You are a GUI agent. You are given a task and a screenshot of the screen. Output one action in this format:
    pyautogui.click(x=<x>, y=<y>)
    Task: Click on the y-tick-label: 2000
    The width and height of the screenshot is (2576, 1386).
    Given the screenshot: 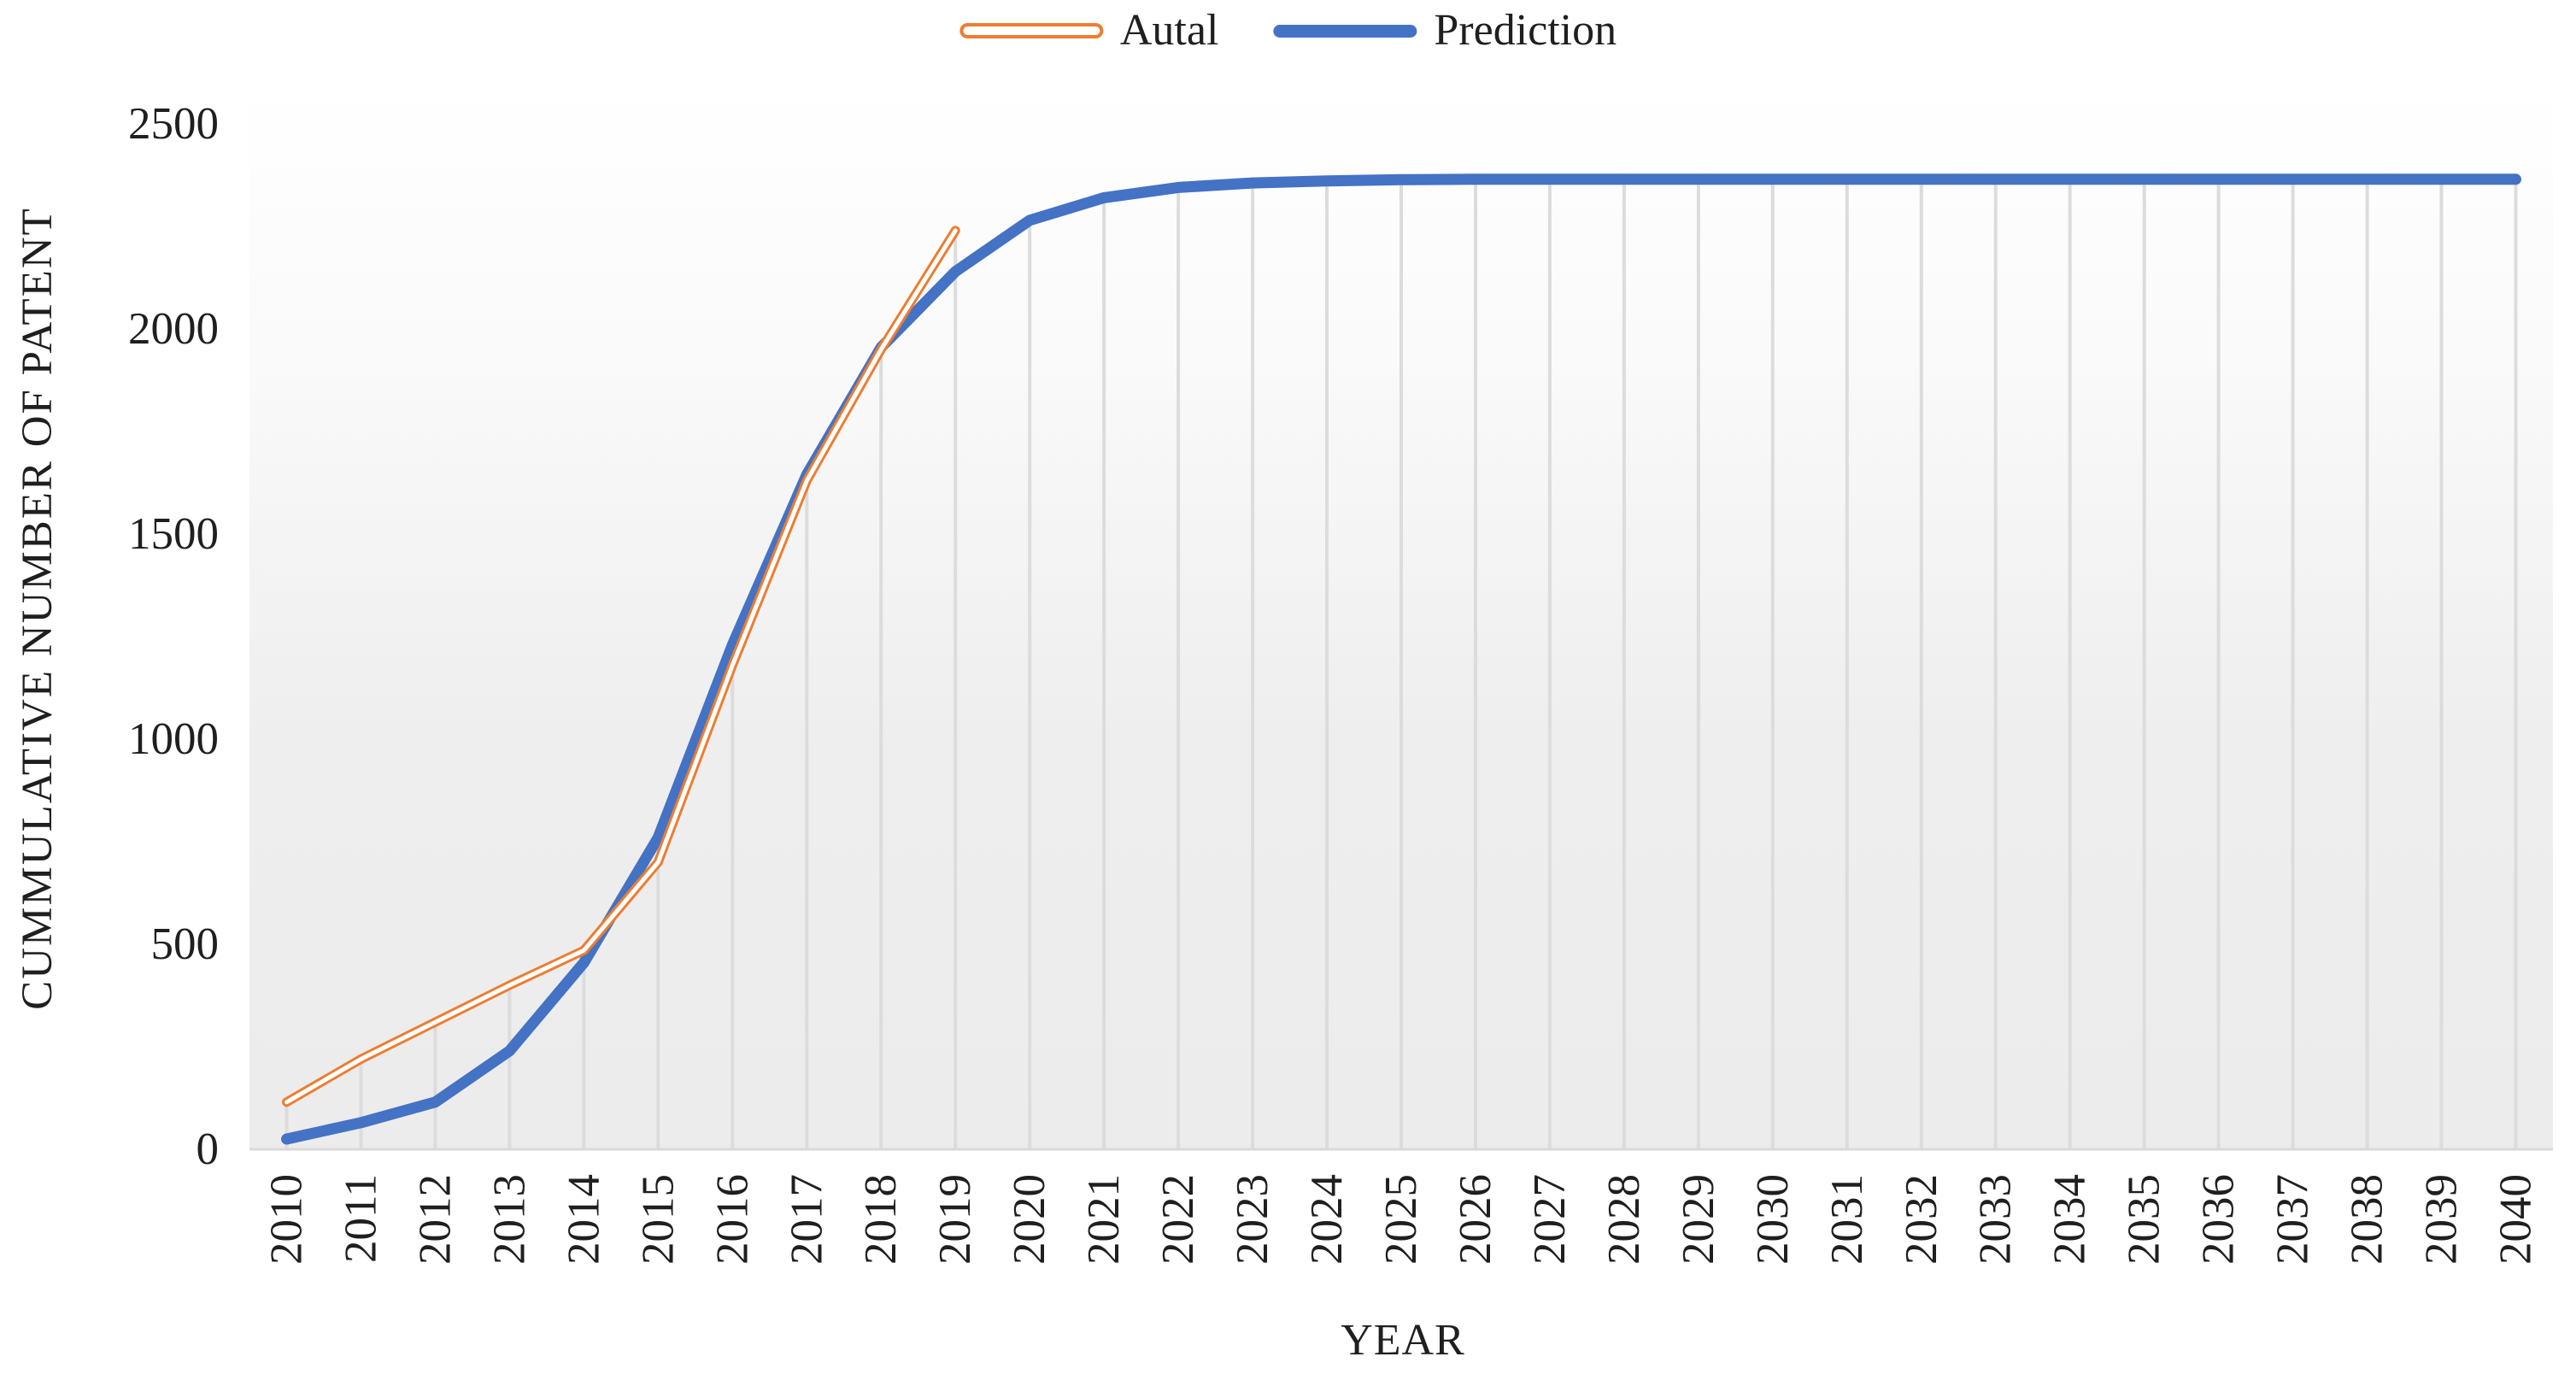 What is the action you would take?
    pyautogui.click(x=173, y=329)
    